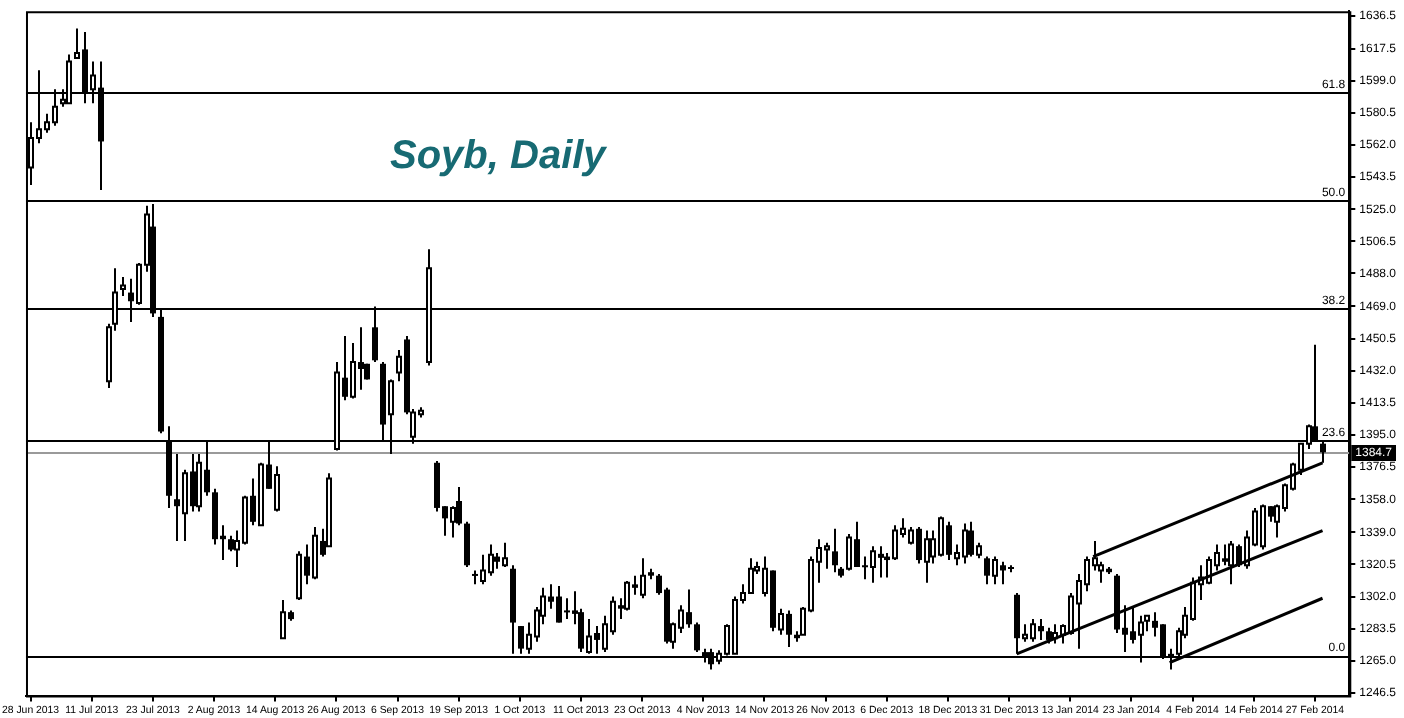  What do you see at coordinates (498, 156) in the screenshot?
I see `text: Soyb, Daily` at bounding box center [498, 156].